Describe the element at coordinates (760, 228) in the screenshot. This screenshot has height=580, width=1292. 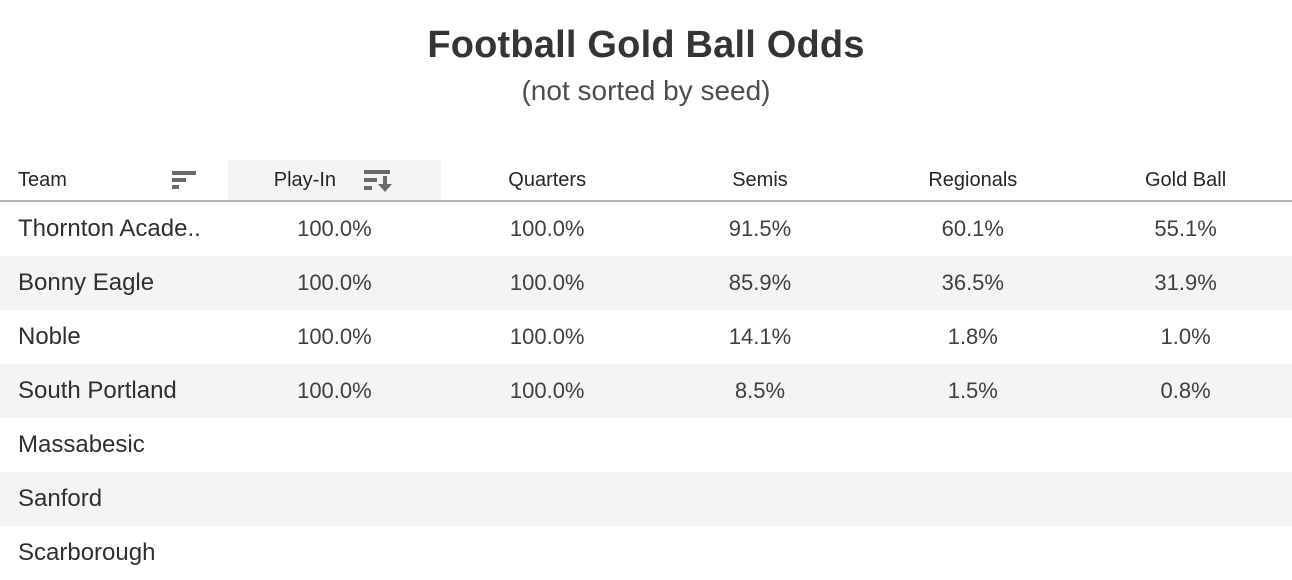
I see `value-cell: 91.5%` at that location.